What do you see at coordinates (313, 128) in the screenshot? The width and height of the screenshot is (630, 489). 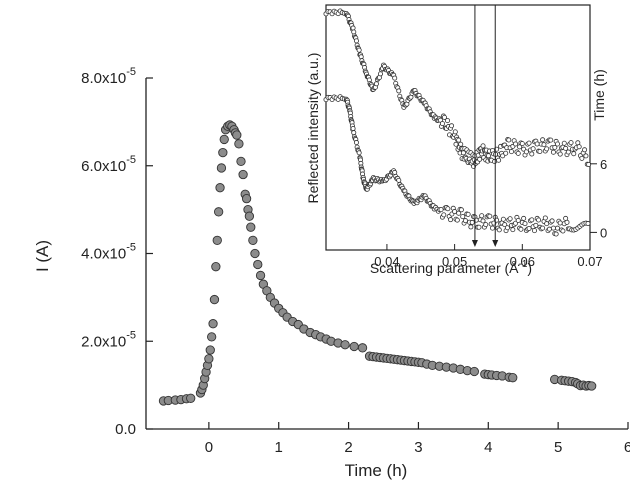 I see `inset-y-axis-title: Reflected intensity (a.u.)` at bounding box center [313, 128].